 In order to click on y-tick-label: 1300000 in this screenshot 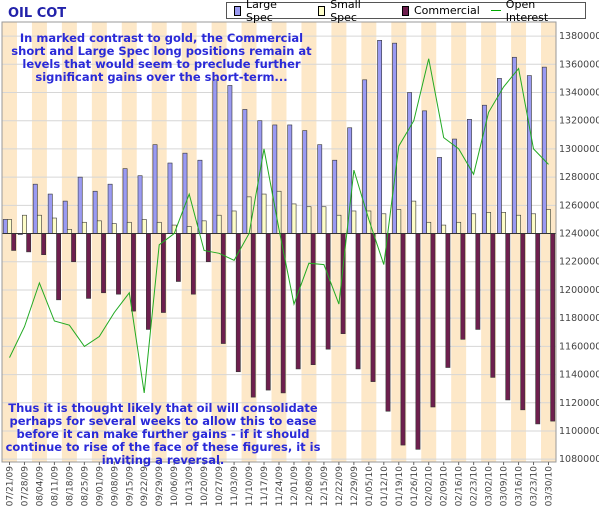, I will do `click(579, 149)`.